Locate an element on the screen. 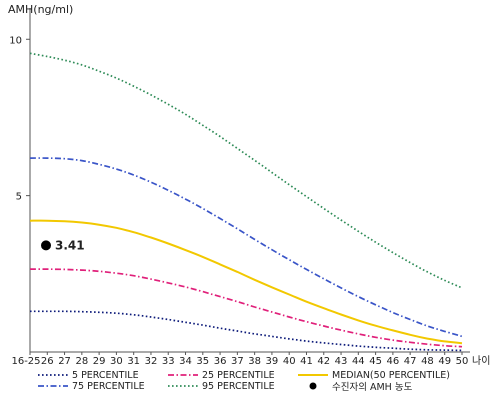 The width and height of the screenshot is (500, 400). x-axis: 나이 is located at coordinates (260, 359).